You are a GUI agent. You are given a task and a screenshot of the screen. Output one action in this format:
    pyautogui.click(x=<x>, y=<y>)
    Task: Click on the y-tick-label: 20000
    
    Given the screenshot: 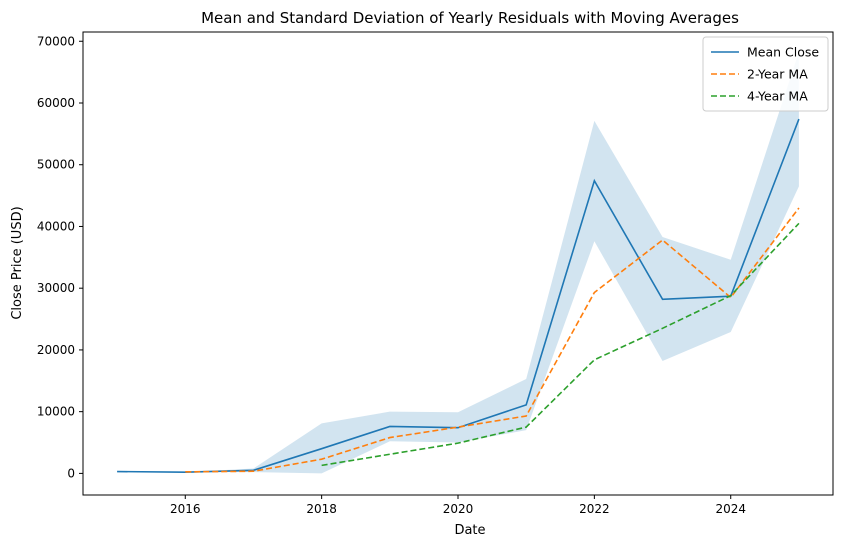 What is the action you would take?
    pyautogui.click(x=56, y=350)
    